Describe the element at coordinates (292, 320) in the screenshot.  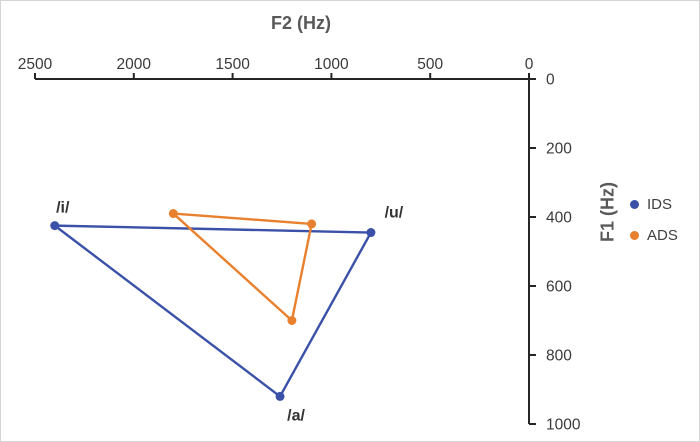
I see `data-point-ads-a` at that location.